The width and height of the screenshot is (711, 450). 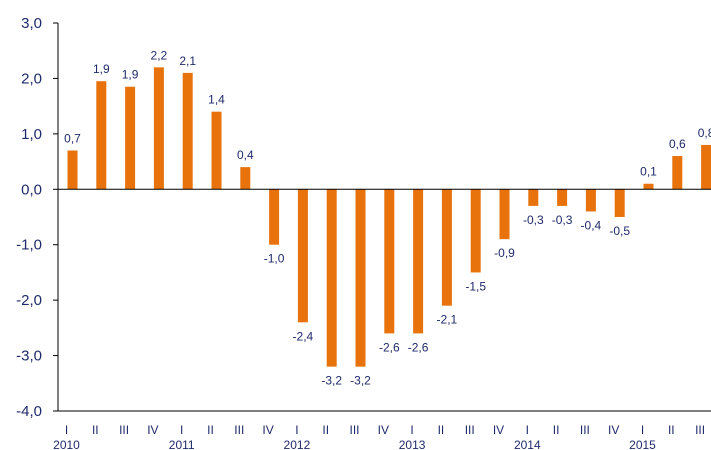 I want to click on data-label: -2,1, so click(x=447, y=320).